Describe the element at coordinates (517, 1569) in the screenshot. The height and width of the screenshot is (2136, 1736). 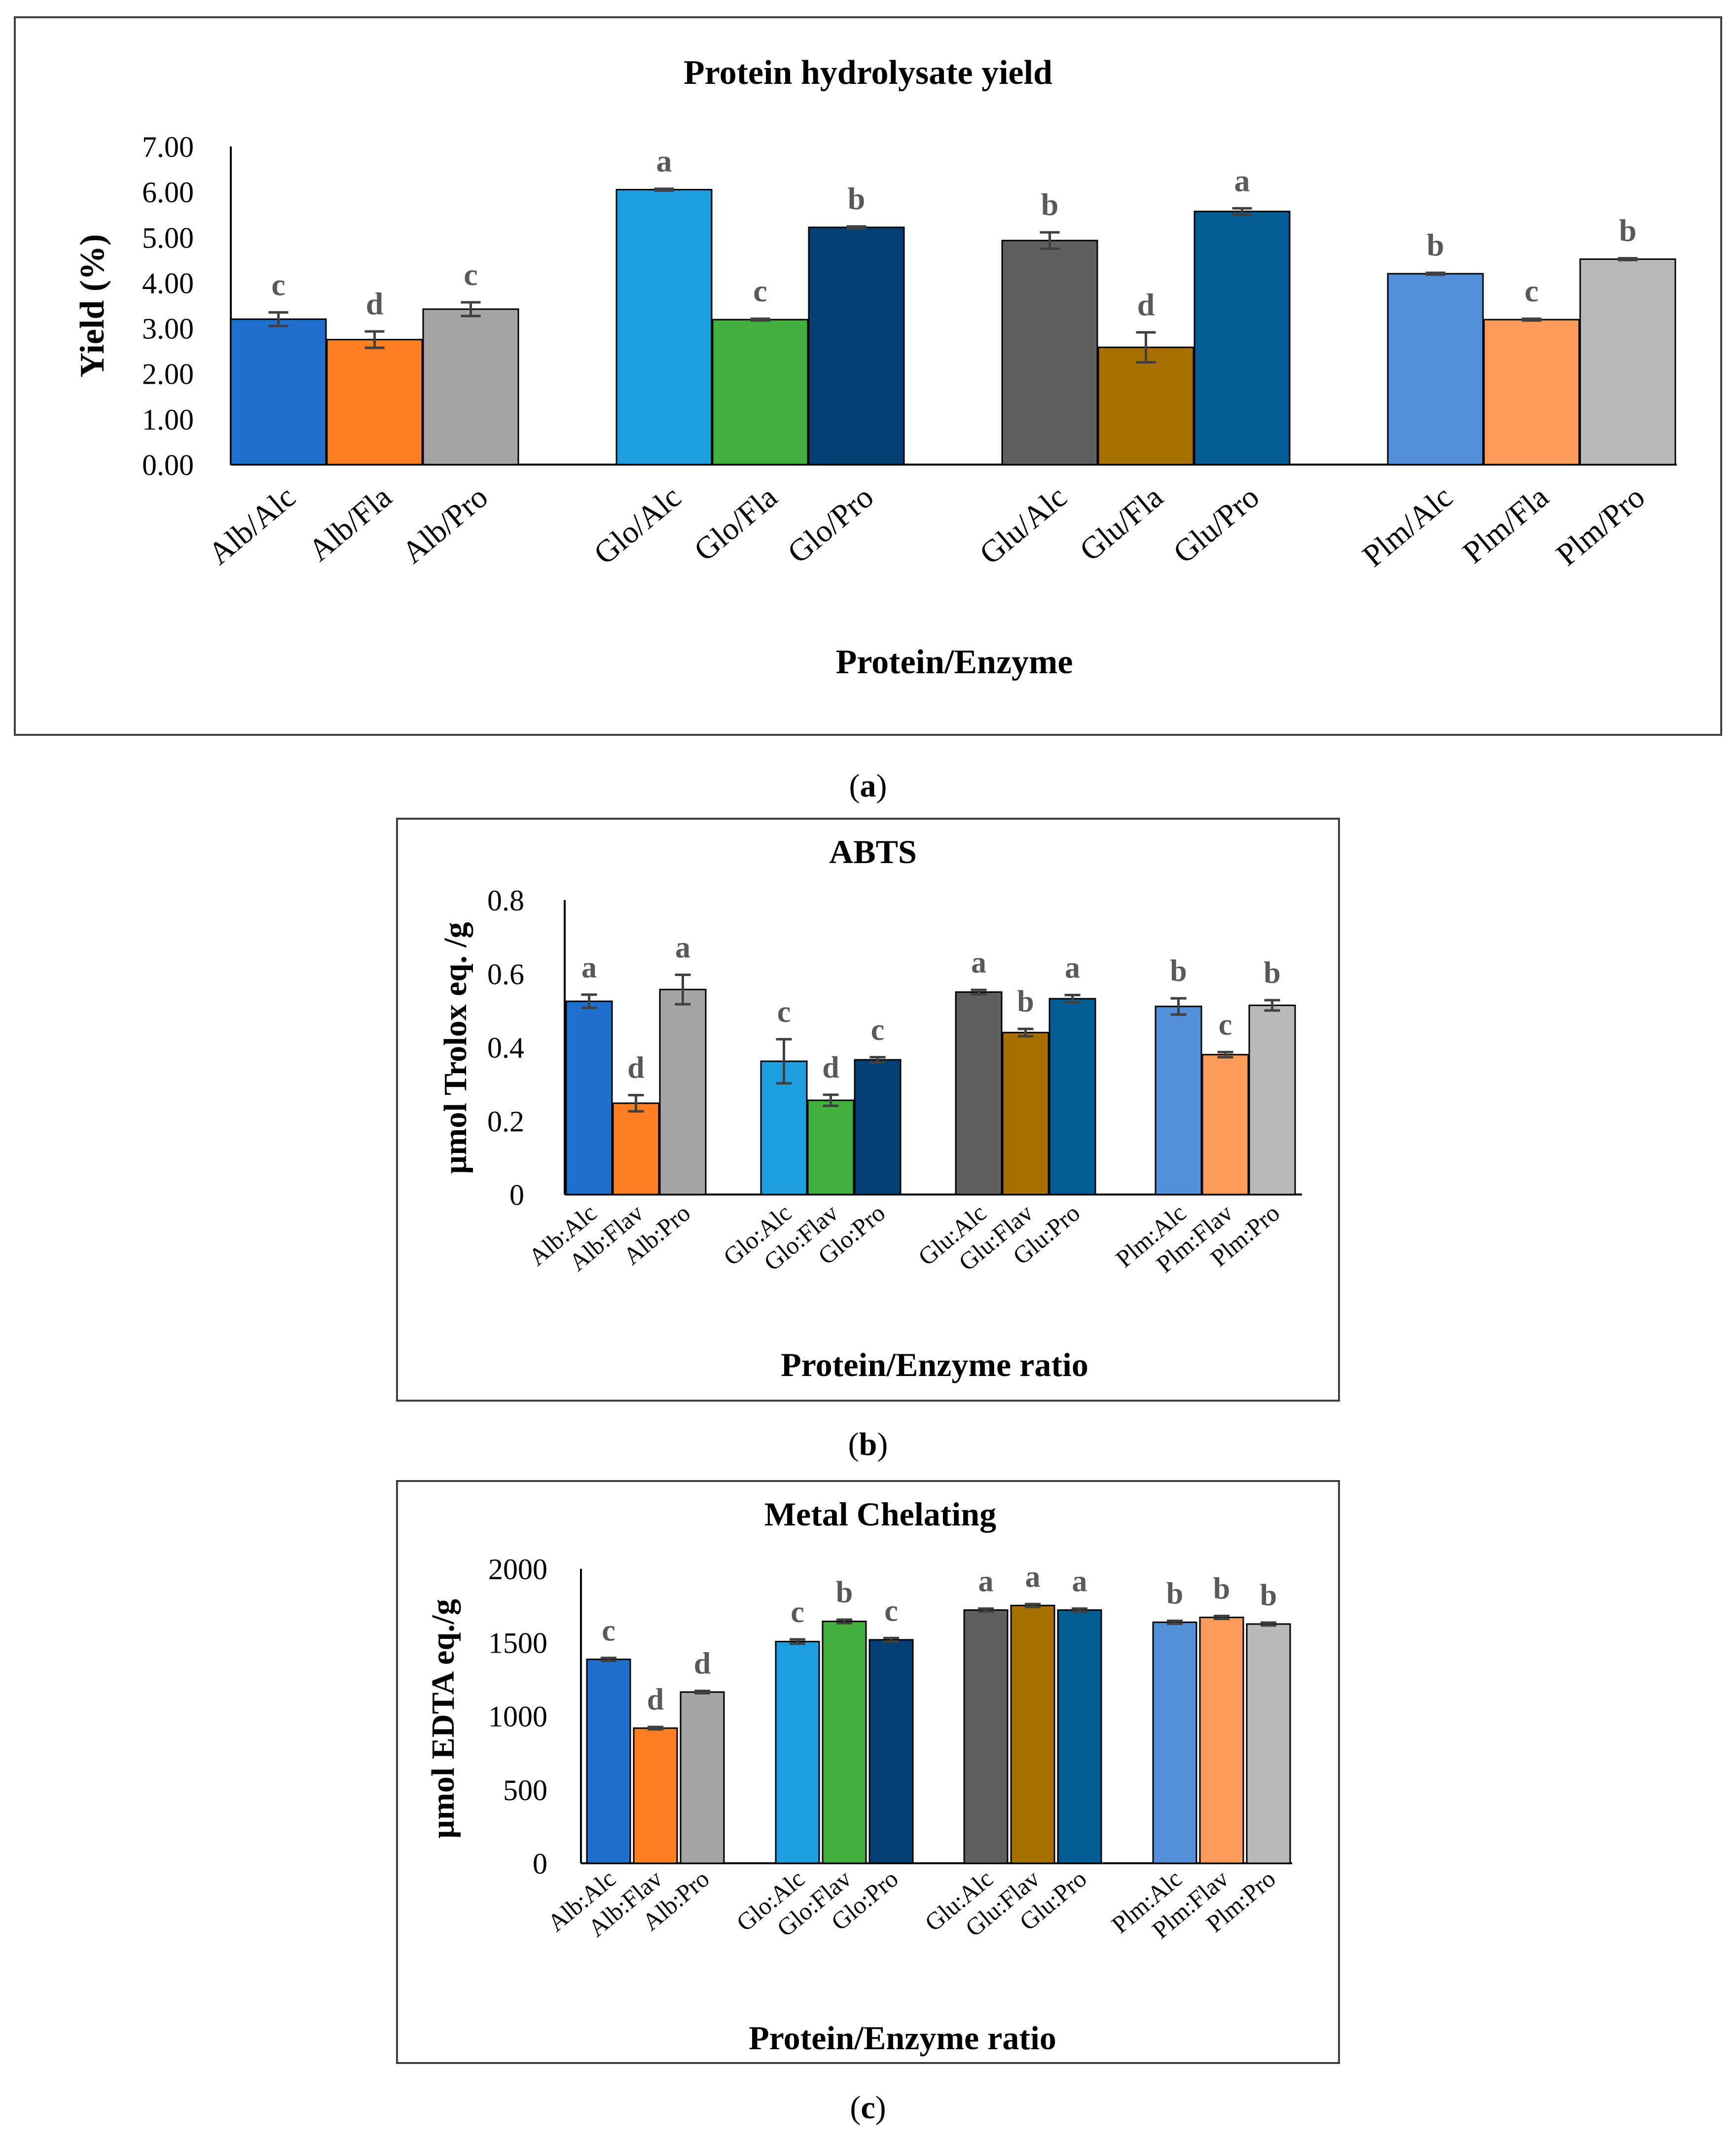
I see `y-tick-label: 2000` at that location.